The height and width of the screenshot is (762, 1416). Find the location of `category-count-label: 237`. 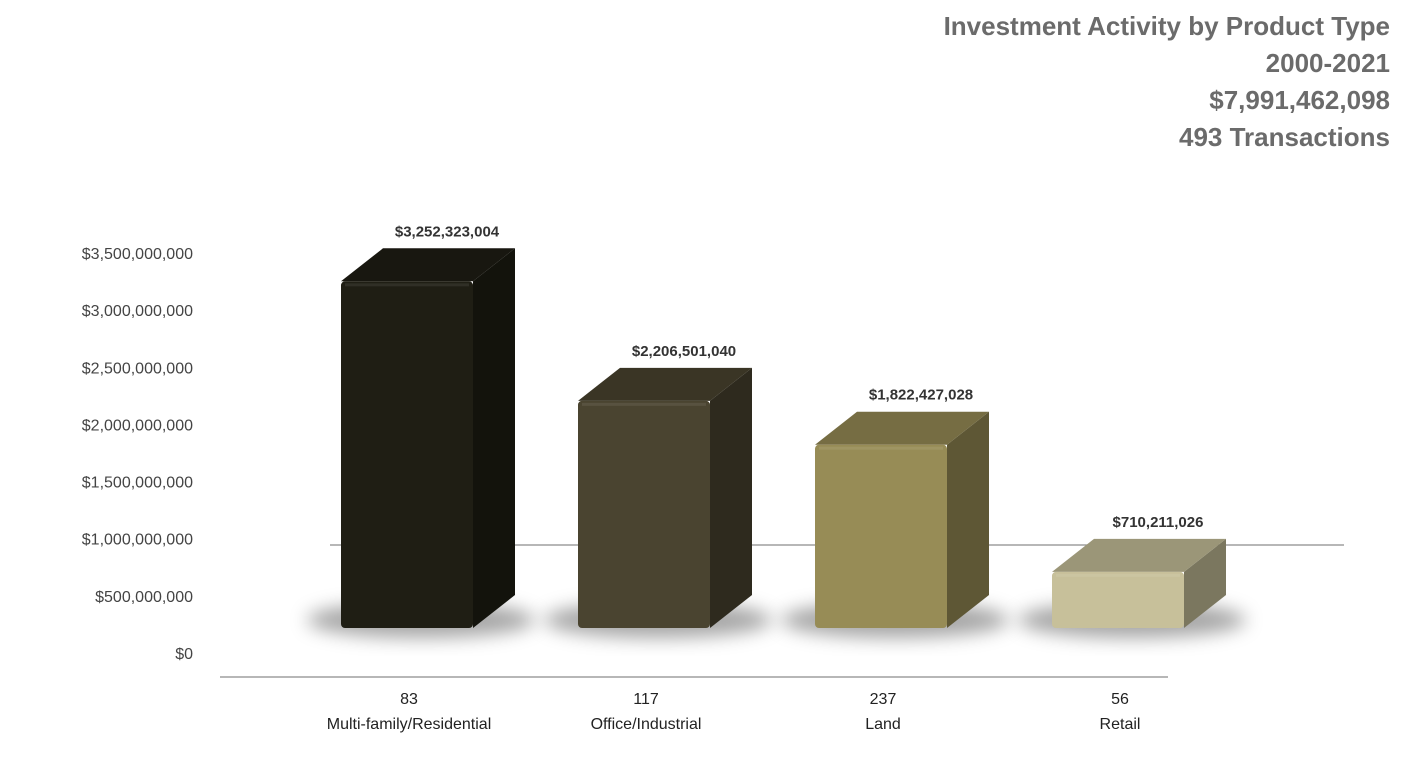

category-count-label: 237 is located at coordinates (883, 699).